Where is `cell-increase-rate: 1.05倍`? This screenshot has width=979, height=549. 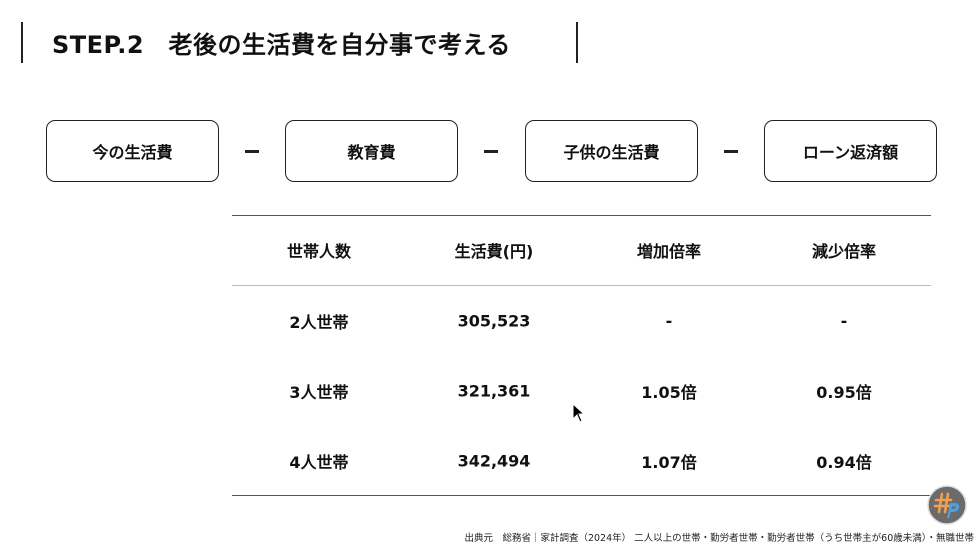
cell-increase-rate: 1.05倍 is located at coordinates (669, 392).